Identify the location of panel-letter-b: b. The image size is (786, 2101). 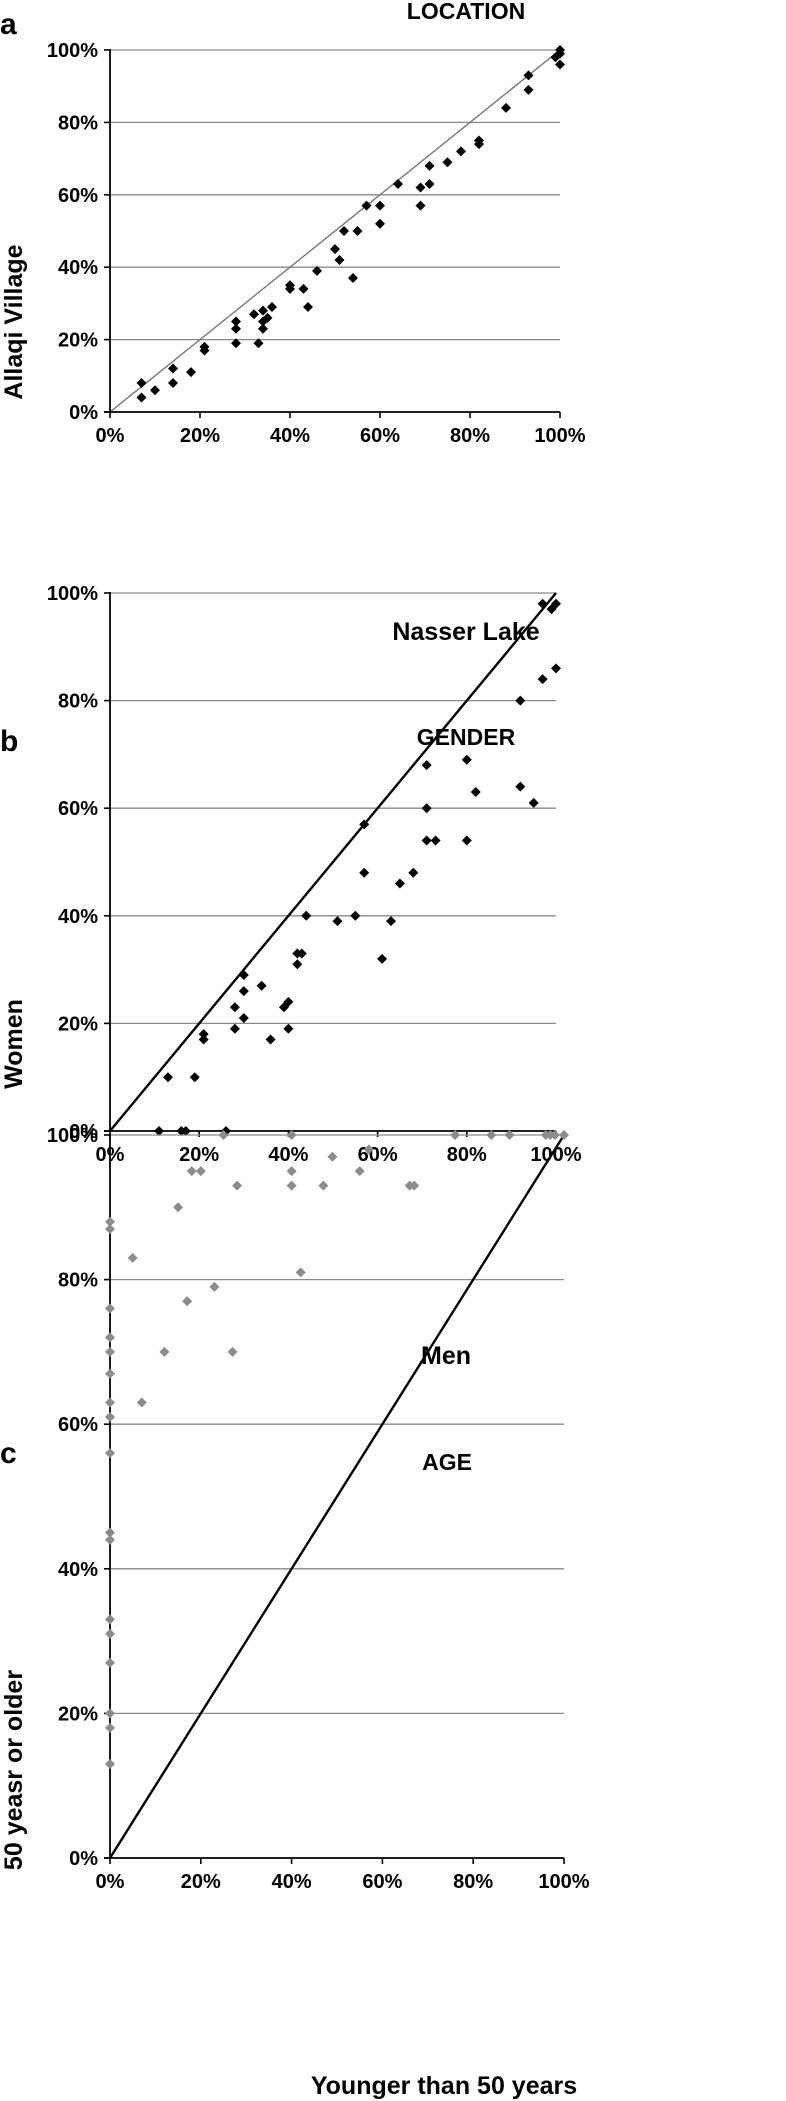
(9, 741).